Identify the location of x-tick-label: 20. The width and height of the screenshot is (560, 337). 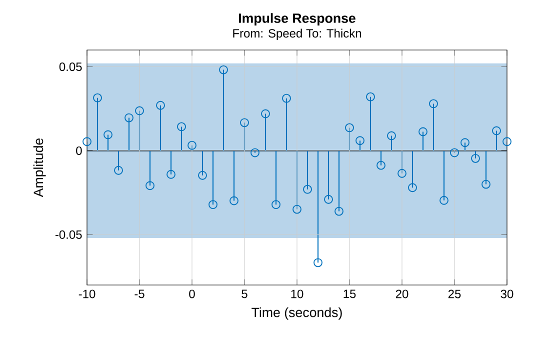
(402, 294).